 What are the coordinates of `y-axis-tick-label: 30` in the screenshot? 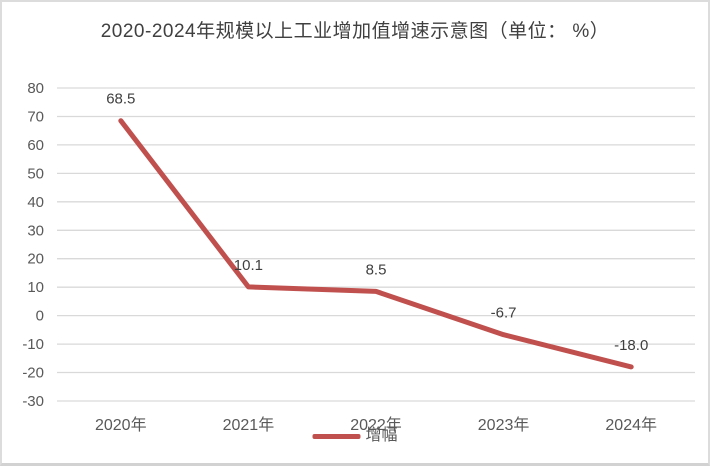 It's located at (35, 230).